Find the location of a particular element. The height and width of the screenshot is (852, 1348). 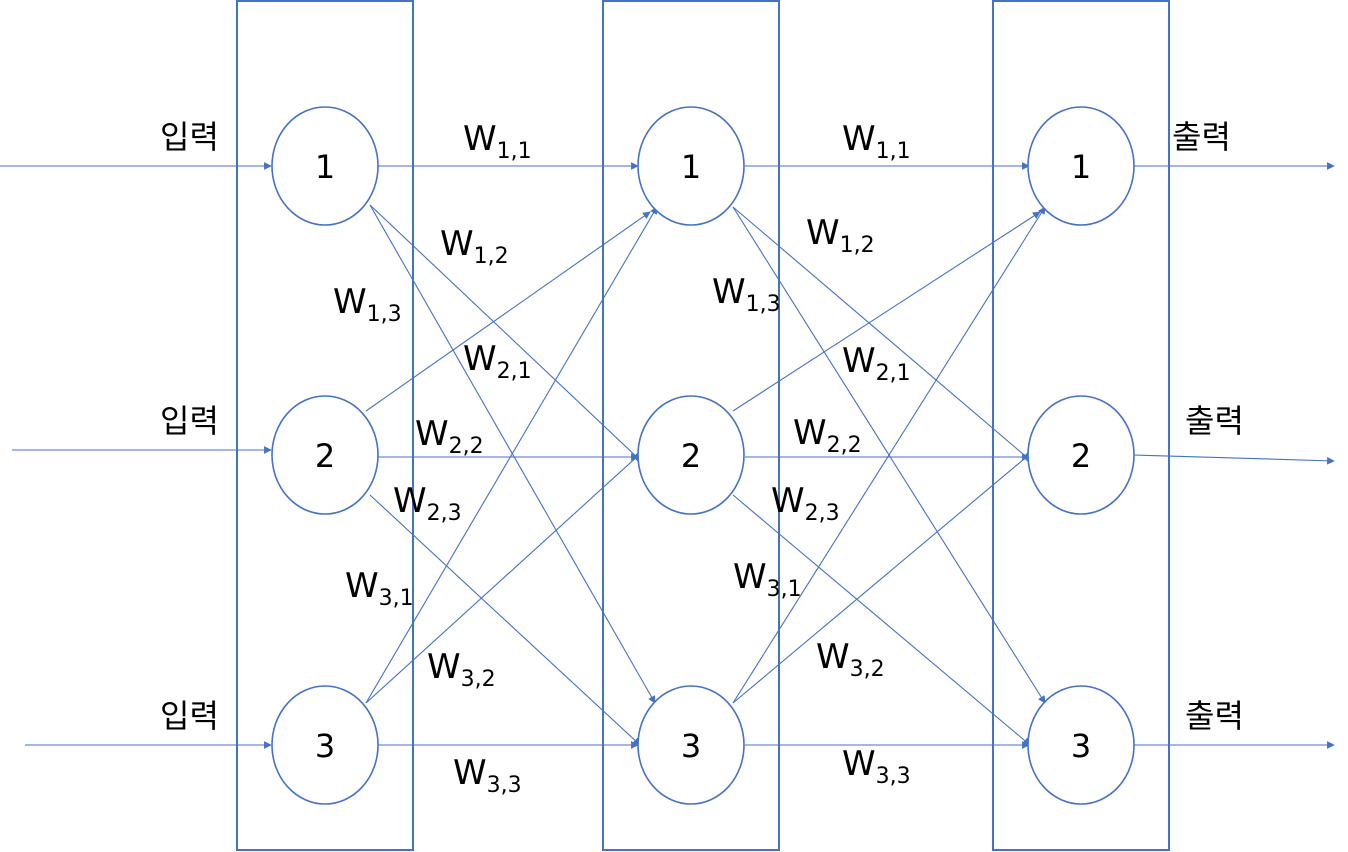

weight-label-l1-w23: W2,3 is located at coordinates (427, 503).